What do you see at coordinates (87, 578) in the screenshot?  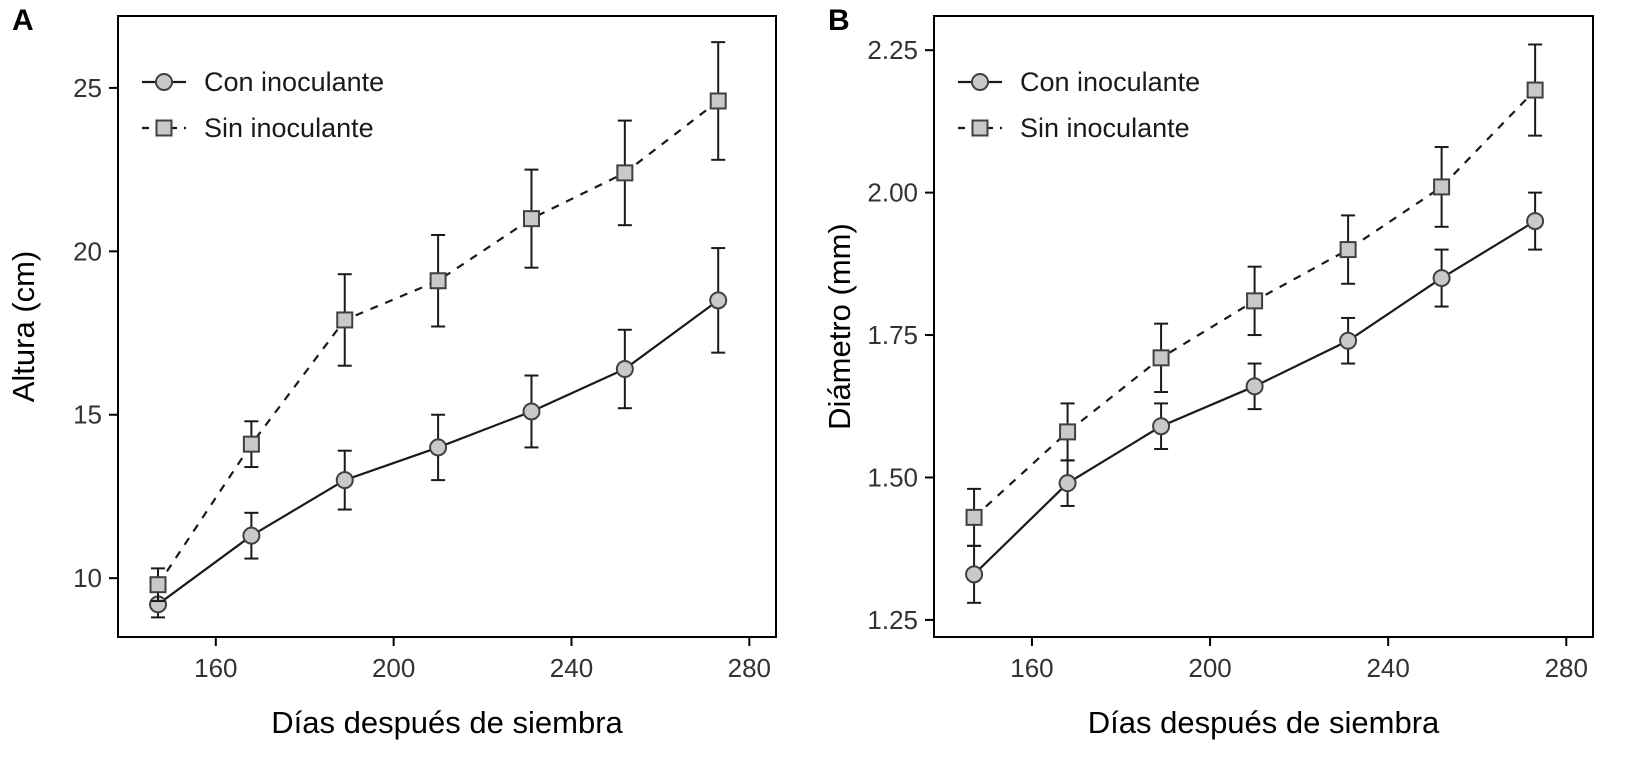 I see `svg-text: 10` at bounding box center [87, 578].